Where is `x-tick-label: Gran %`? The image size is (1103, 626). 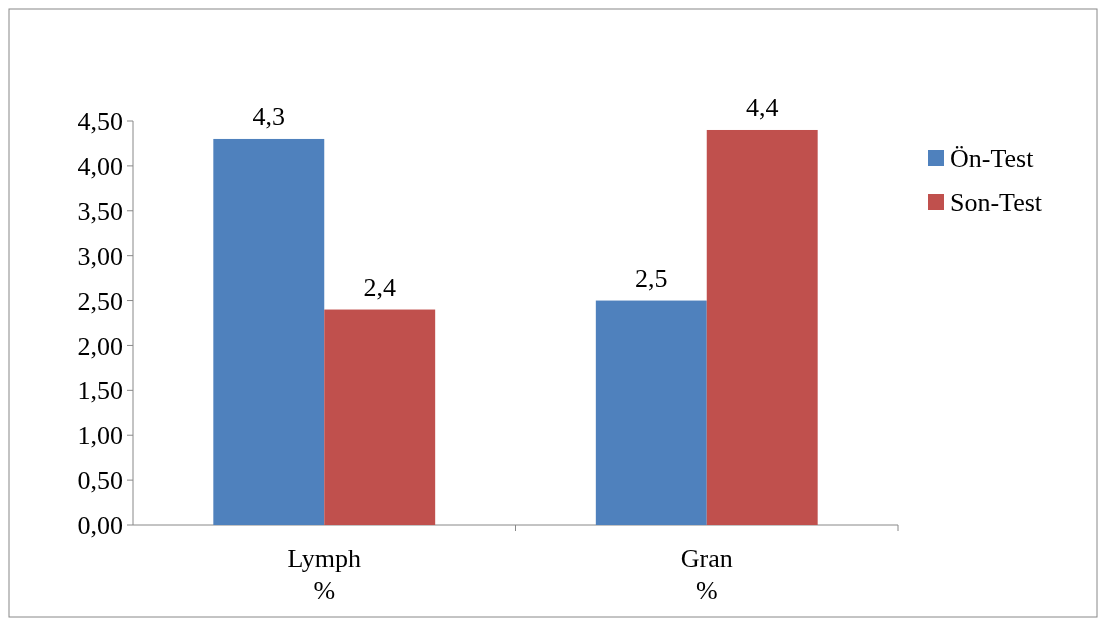
x-tick-label: Gran % is located at coordinates (706, 574).